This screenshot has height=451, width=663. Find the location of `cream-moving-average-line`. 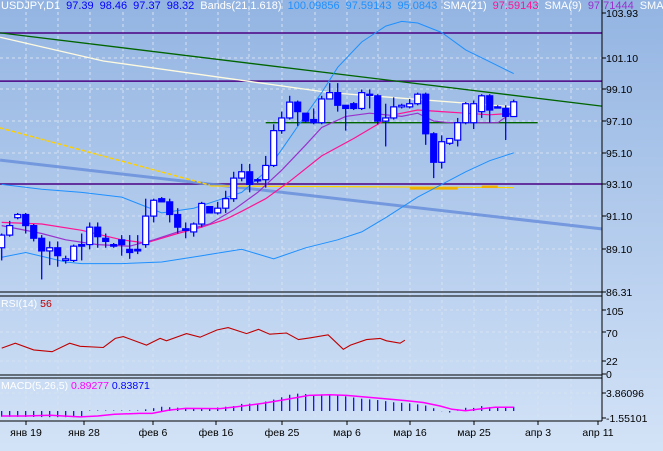

cream-moving-average-line is located at coordinates (257, 72).